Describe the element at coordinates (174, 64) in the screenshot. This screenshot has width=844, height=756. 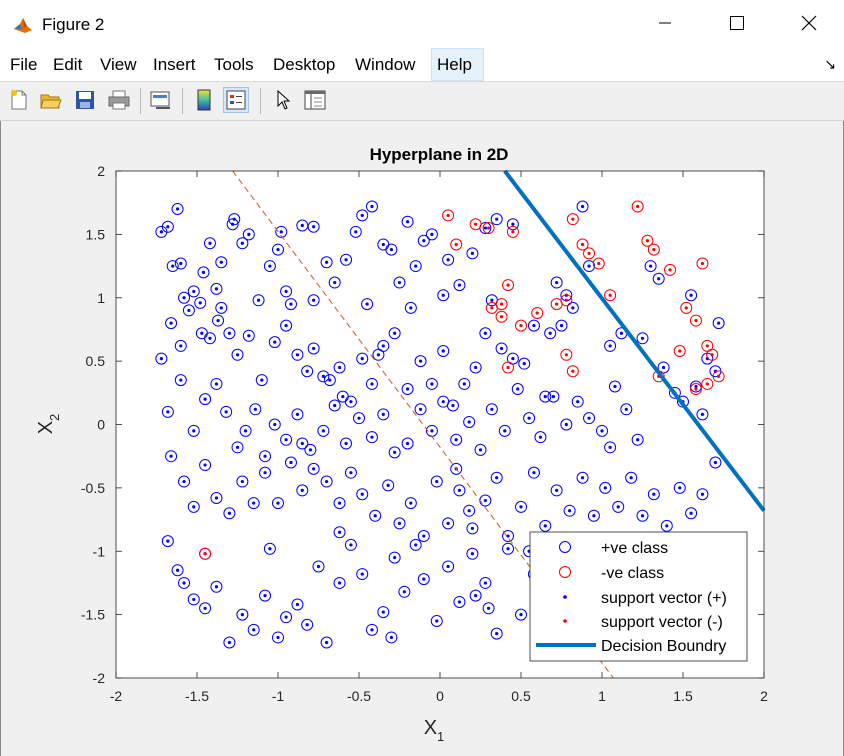
I see `menu-insert: Insert` at that location.